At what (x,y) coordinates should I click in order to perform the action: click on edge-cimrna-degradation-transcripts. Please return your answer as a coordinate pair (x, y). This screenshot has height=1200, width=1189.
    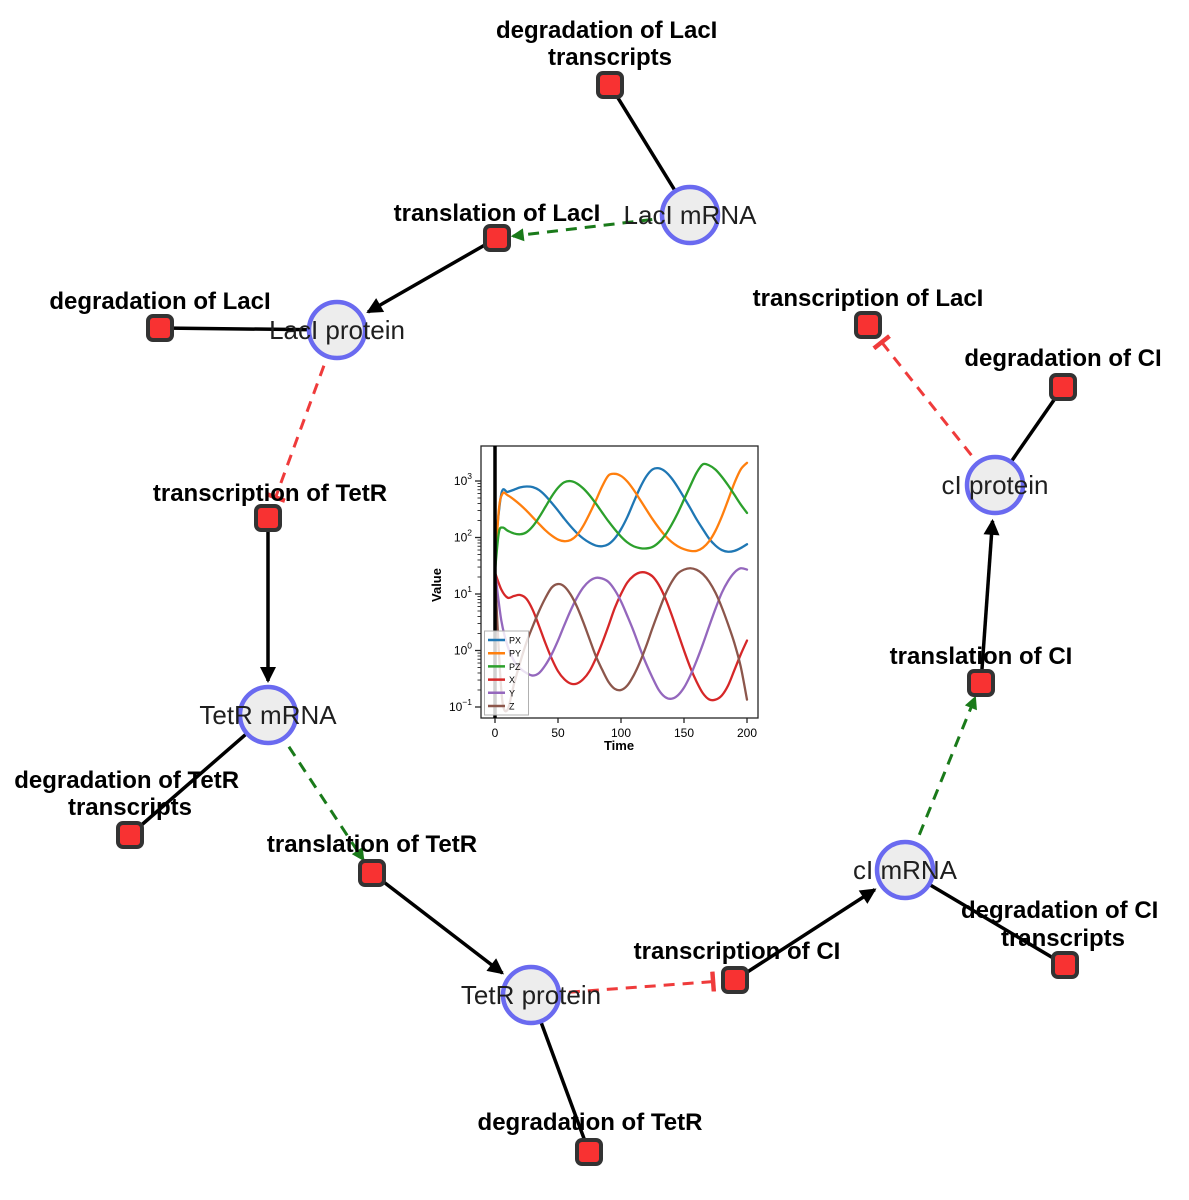
    Looking at the image, I should click on (985, 917).